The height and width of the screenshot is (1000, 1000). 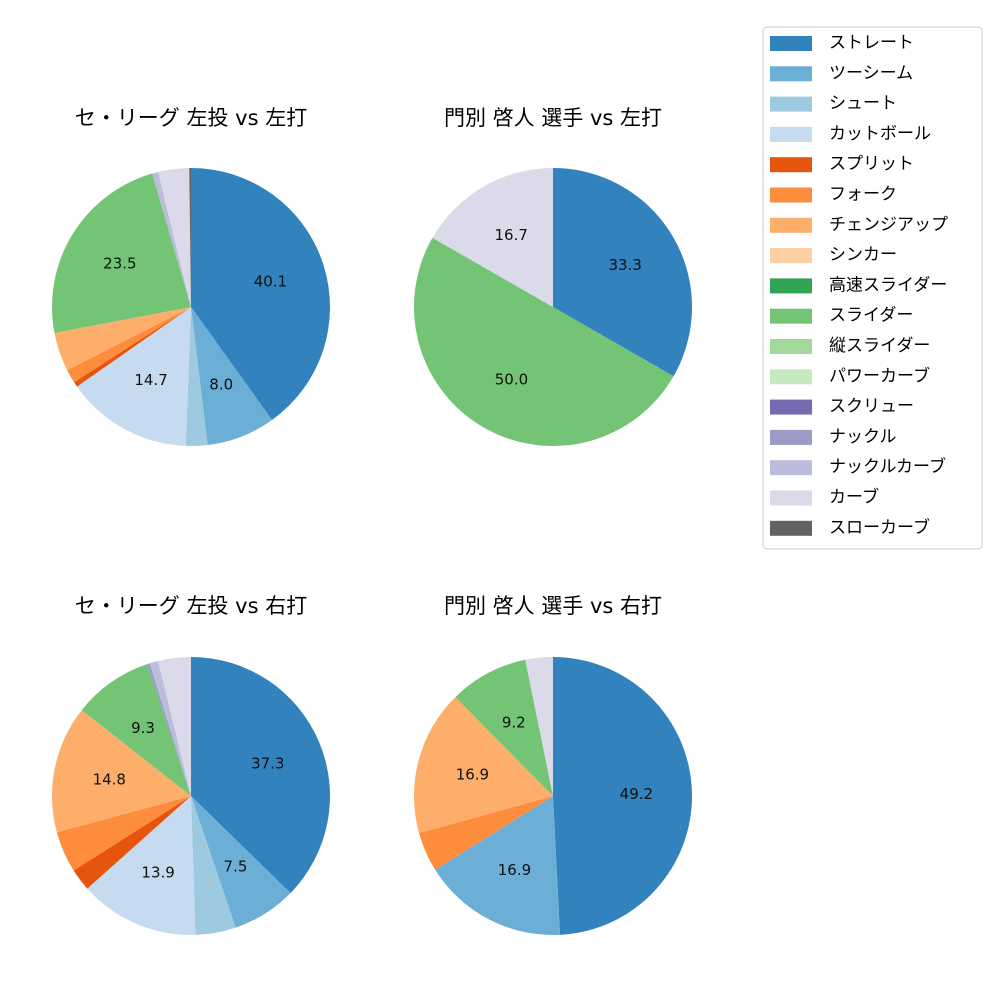 What do you see at coordinates (863, 437) in the screenshot?
I see `legend-label: ナックル` at bounding box center [863, 437].